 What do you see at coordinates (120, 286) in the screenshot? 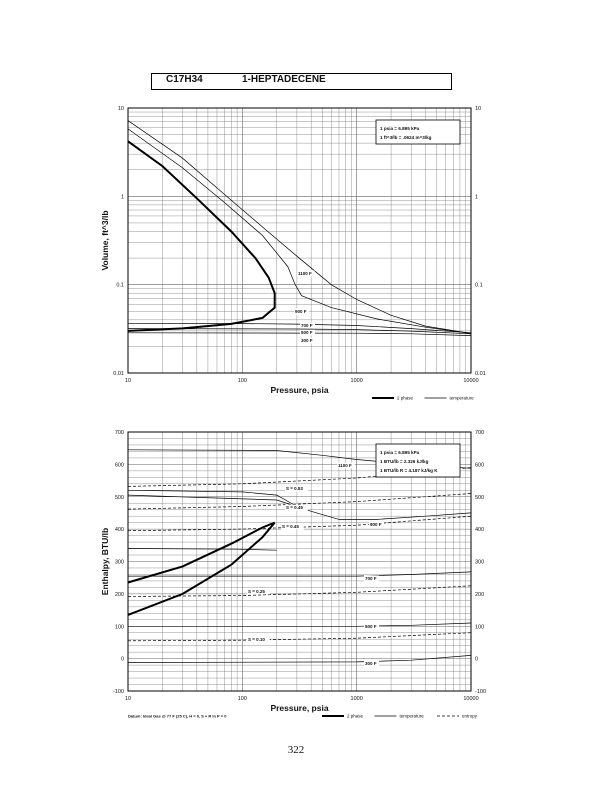
I see `y-tick-label-left: 0.1` at bounding box center [120, 286].